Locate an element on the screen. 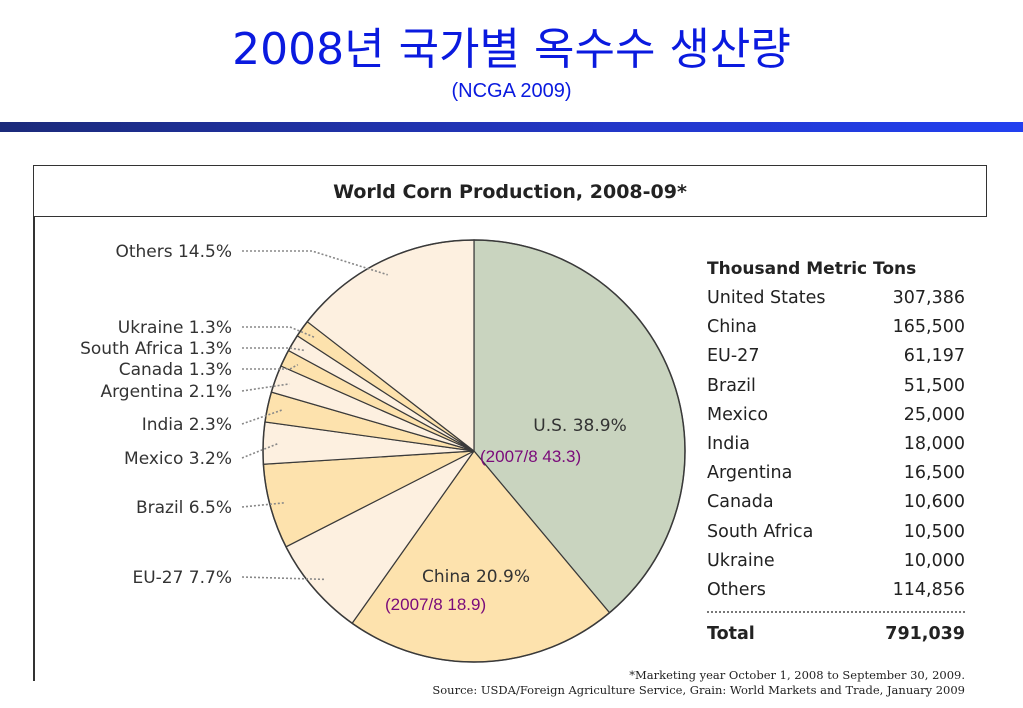 The width and height of the screenshot is (1023, 708). table-country: India is located at coordinates (728, 443).